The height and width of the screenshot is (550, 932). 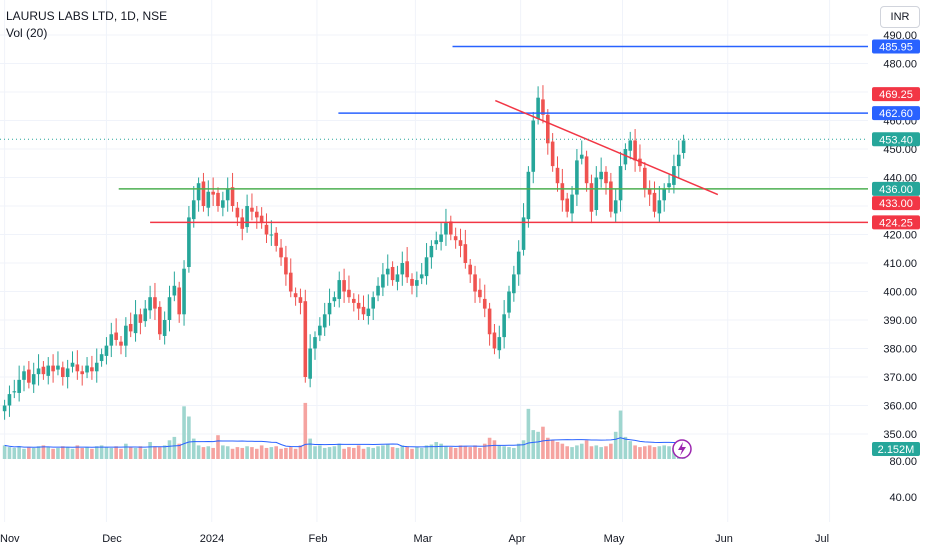 What do you see at coordinates (318, 539) in the screenshot?
I see `x-tick-label: Feb` at bounding box center [318, 539].